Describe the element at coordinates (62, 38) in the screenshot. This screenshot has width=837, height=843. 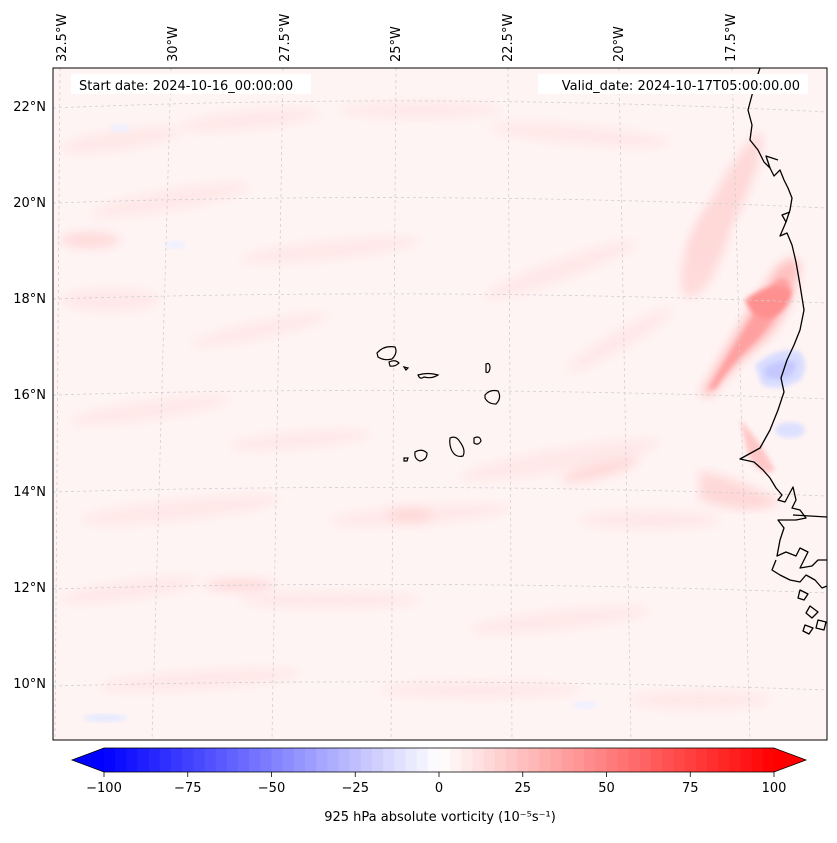
I see `lon-label-32-5w: 32.5°W` at that location.